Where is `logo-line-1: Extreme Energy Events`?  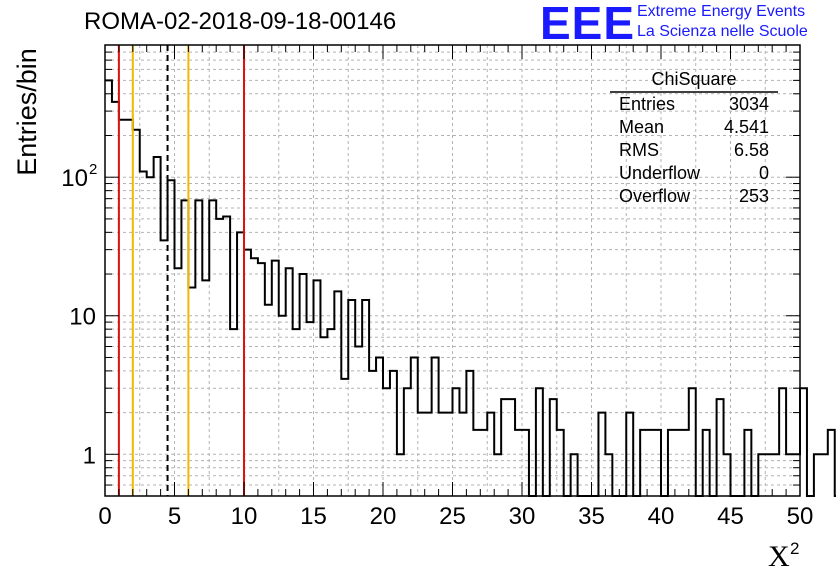
logo-line-1: Extreme Energy Events is located at coordinates (721, 11).